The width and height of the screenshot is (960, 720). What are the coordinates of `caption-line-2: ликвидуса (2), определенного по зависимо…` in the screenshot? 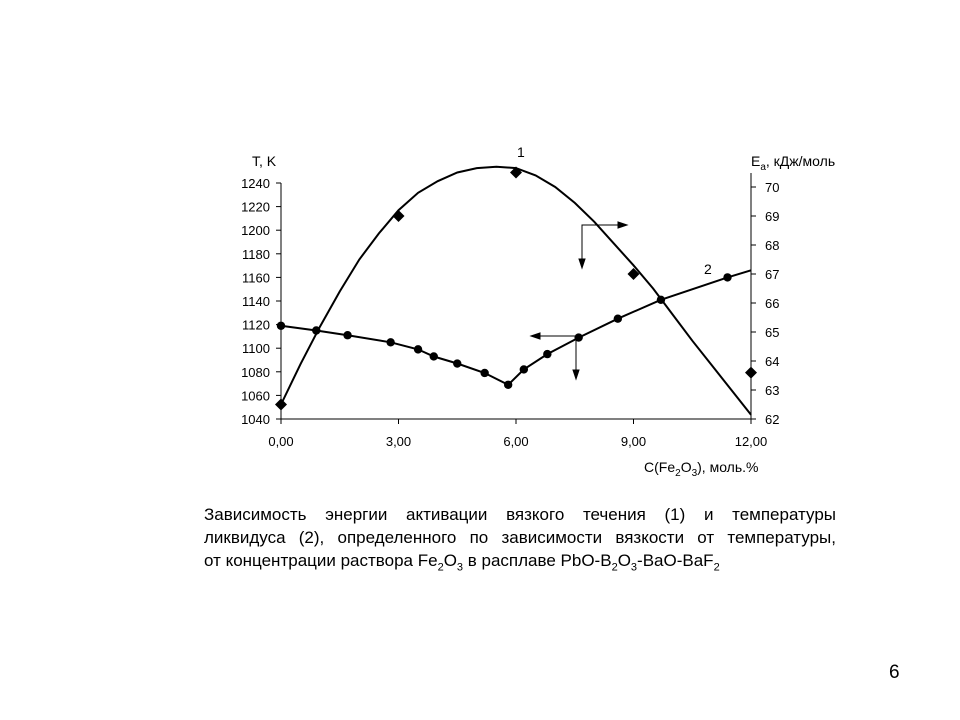 It's located at (520, 537).